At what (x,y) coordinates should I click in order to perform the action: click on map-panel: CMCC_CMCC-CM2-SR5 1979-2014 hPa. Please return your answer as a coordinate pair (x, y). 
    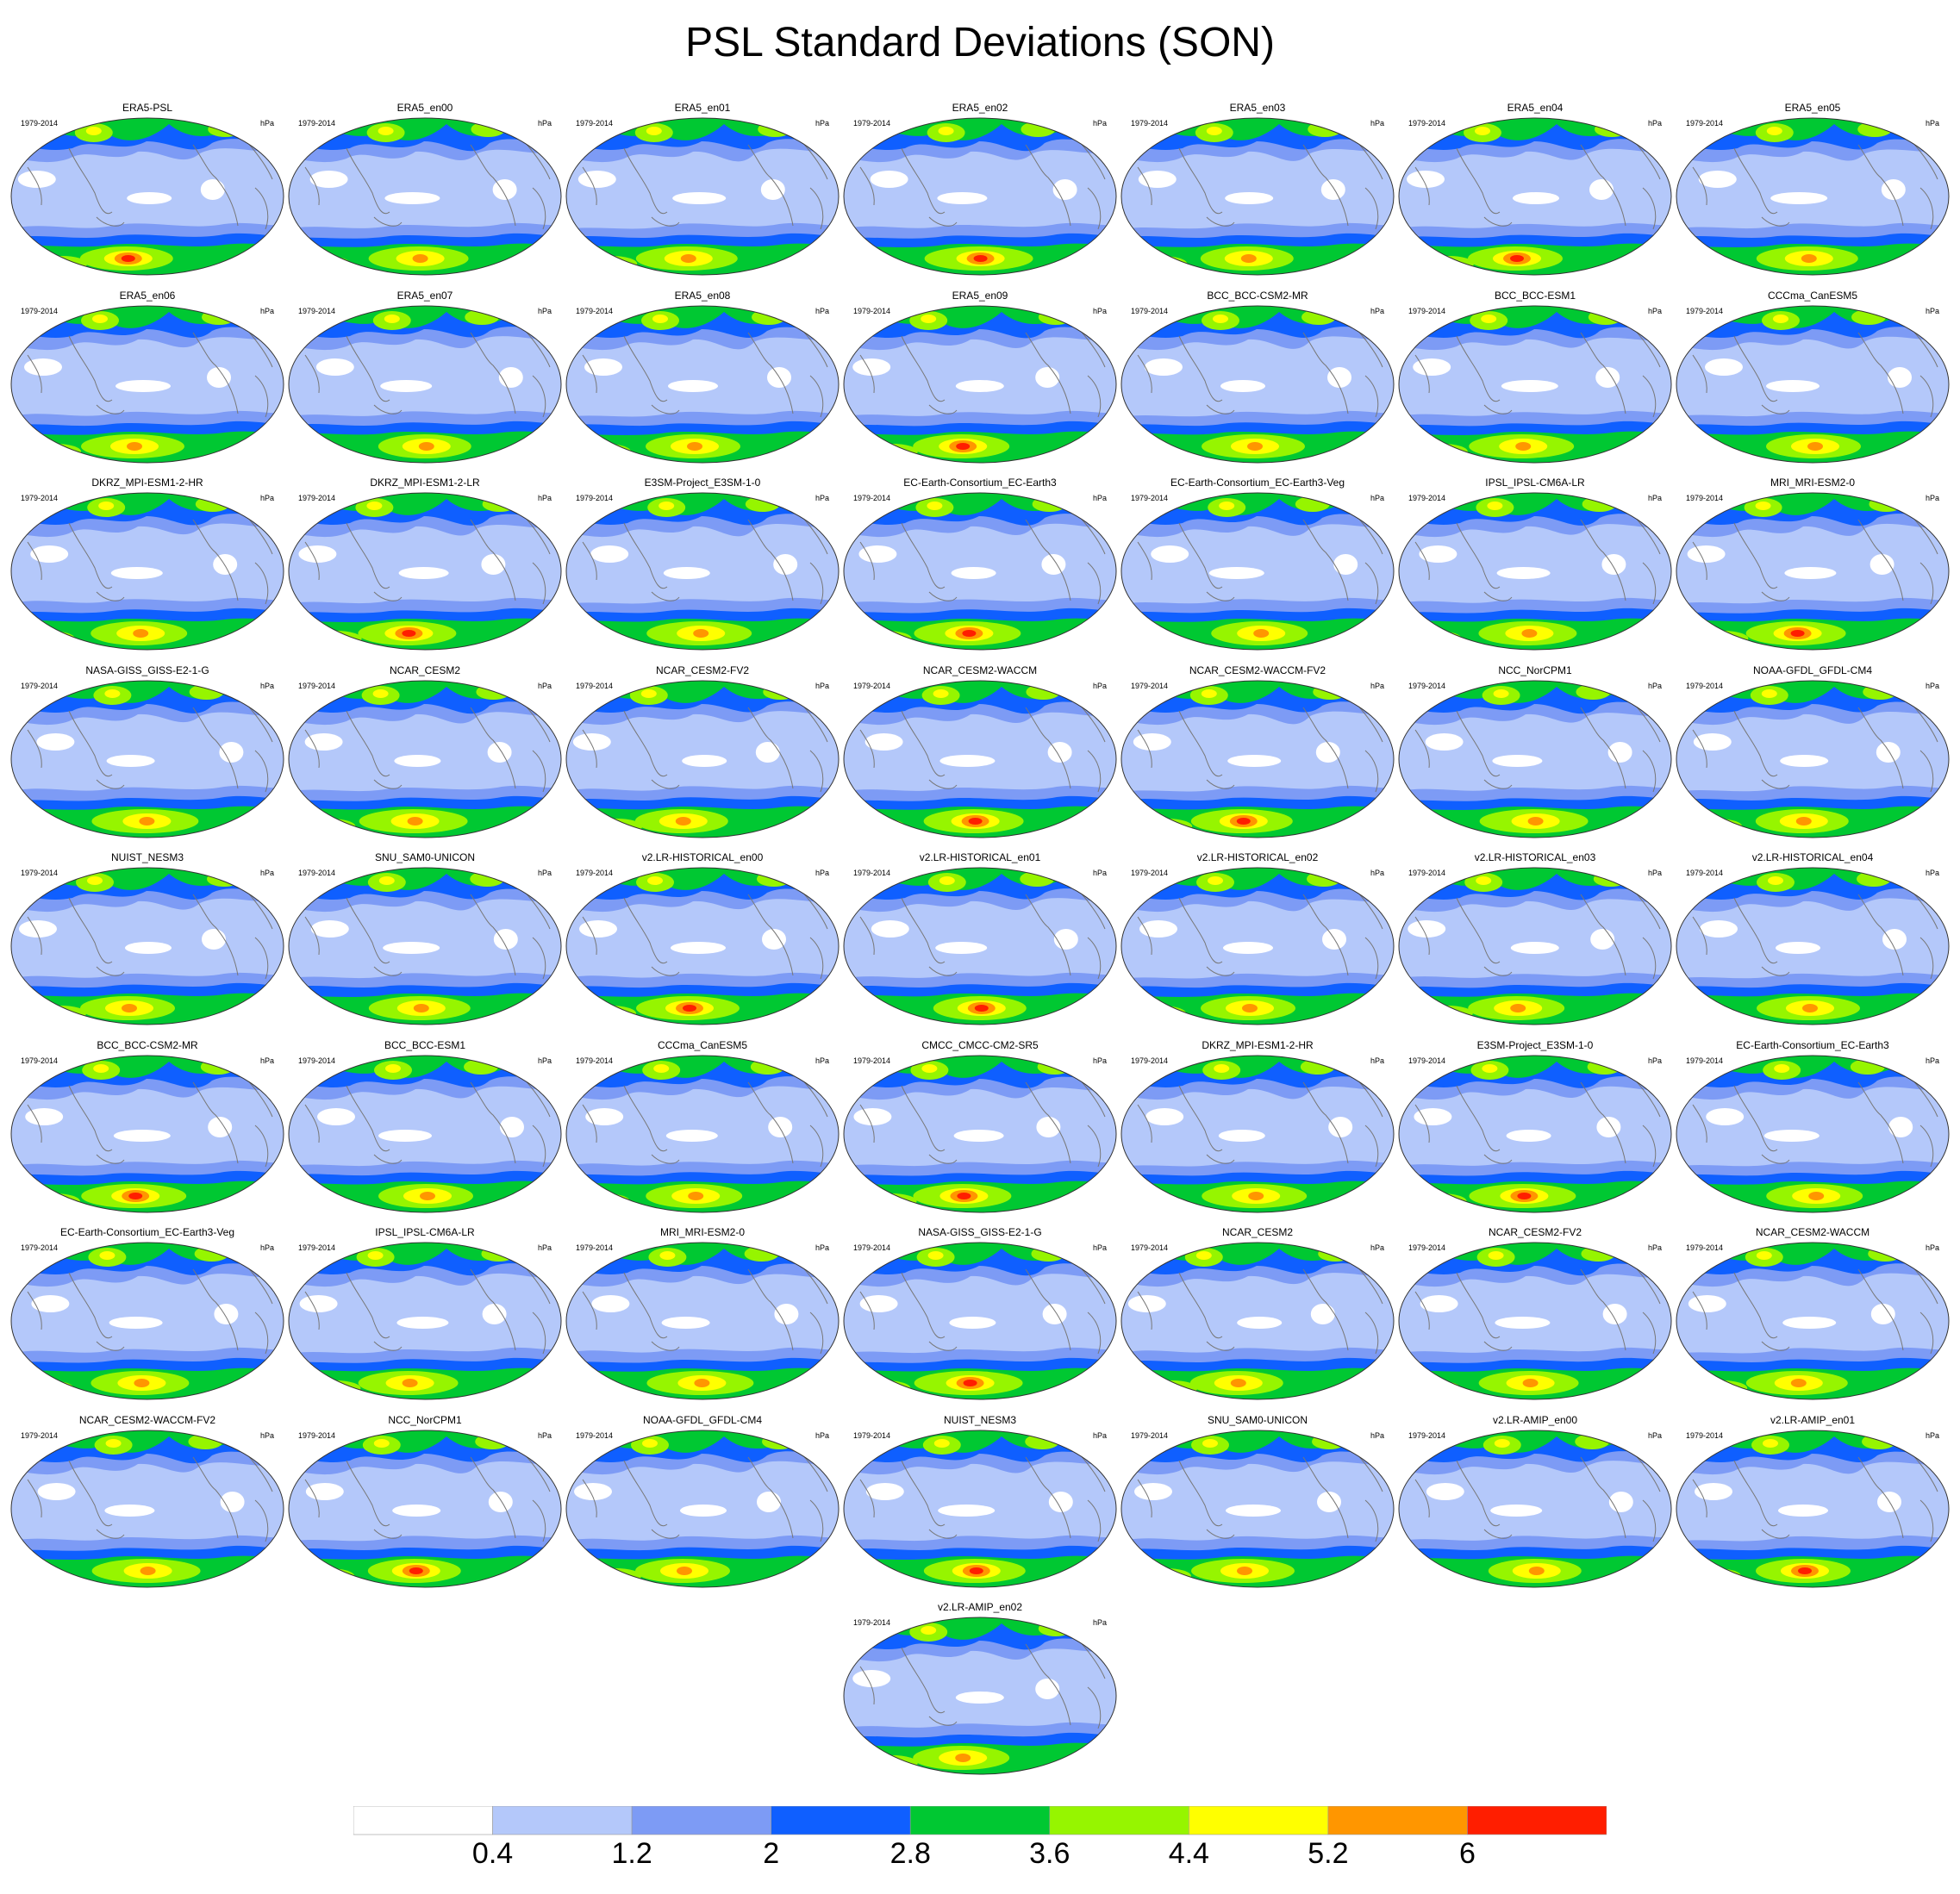
    Looking at the image, I should click on (980, 1124).